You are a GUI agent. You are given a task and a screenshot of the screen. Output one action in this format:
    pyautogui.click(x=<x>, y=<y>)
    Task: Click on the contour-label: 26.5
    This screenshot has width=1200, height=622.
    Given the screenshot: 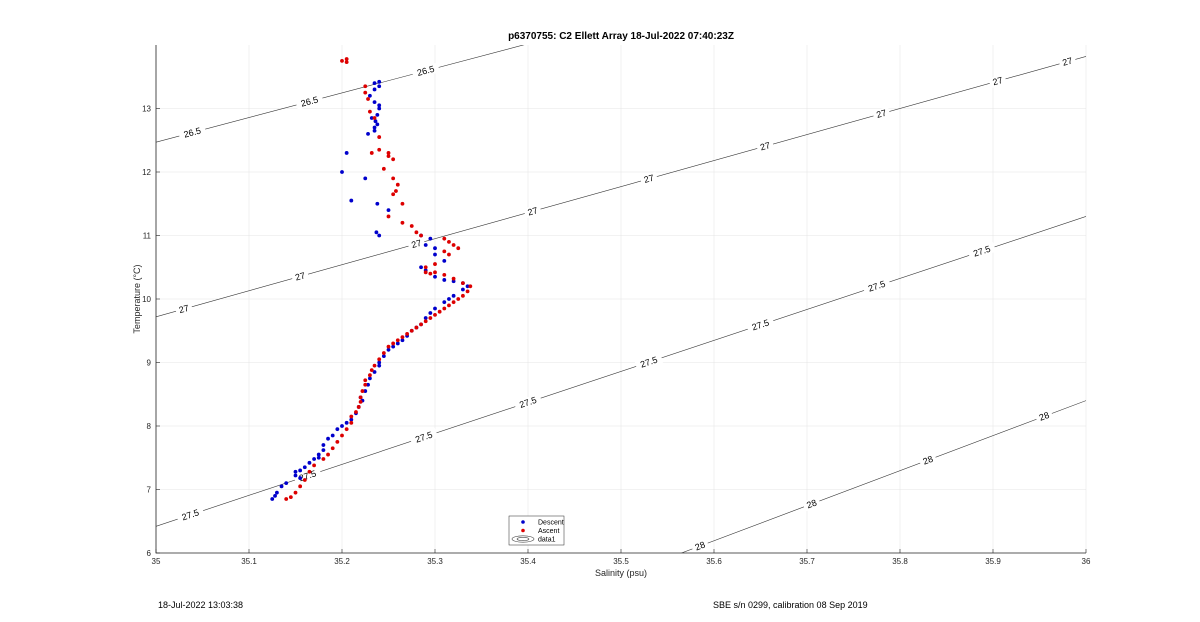 What is the action you would take?
    pyautogui.click(x=426, y=71)
    